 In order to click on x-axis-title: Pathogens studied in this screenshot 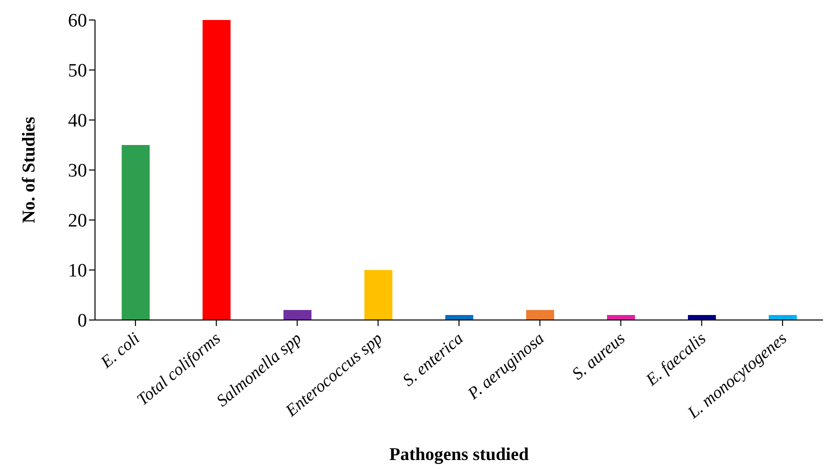, I will do `click(459, 454)`.